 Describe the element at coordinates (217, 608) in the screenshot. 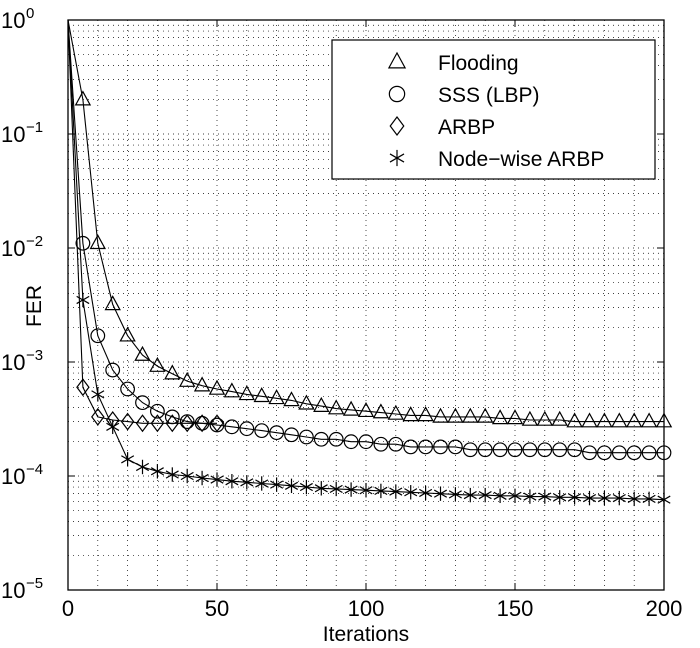

I see `x-tick-label: 50` at that location.